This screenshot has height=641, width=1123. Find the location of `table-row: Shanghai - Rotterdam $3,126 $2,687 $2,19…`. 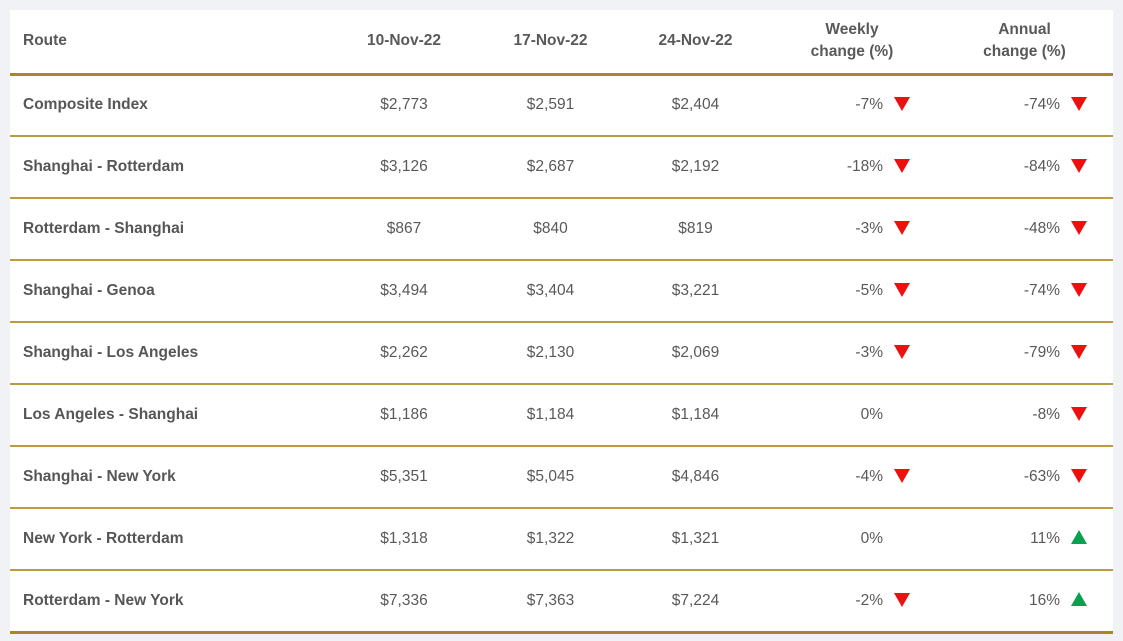

table-row: Shanghai - Rotterdam $3,126 $2,687 $2,19… is located at coordinates (561, 167).